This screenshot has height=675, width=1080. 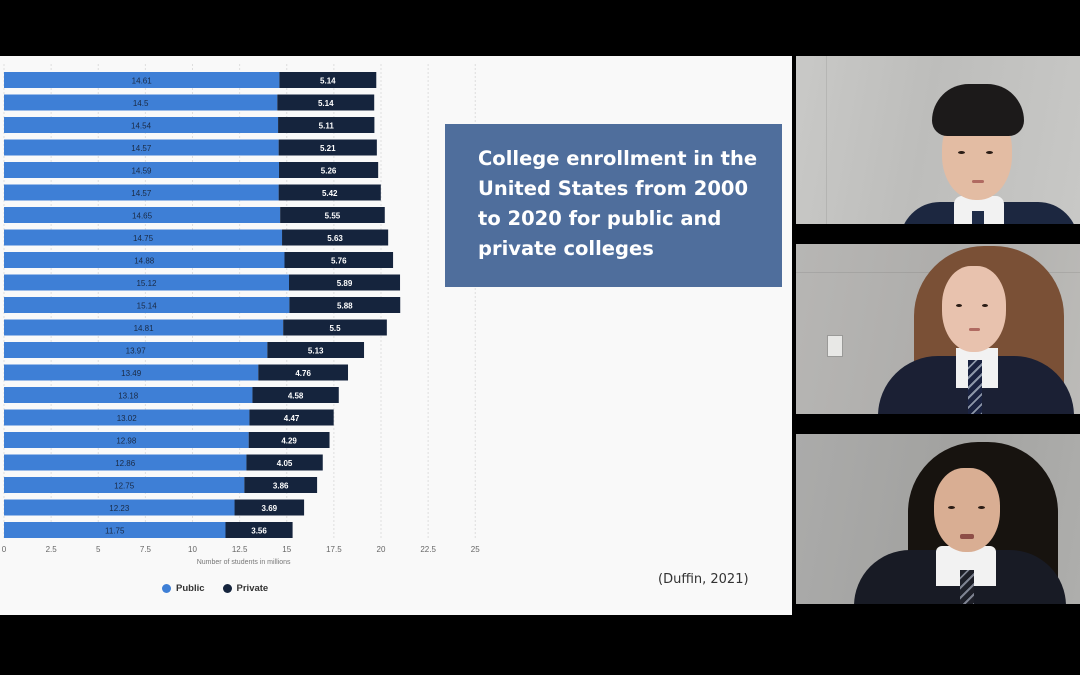 I want to click on data-label-private: 5.89, so click(x=345, y=283).